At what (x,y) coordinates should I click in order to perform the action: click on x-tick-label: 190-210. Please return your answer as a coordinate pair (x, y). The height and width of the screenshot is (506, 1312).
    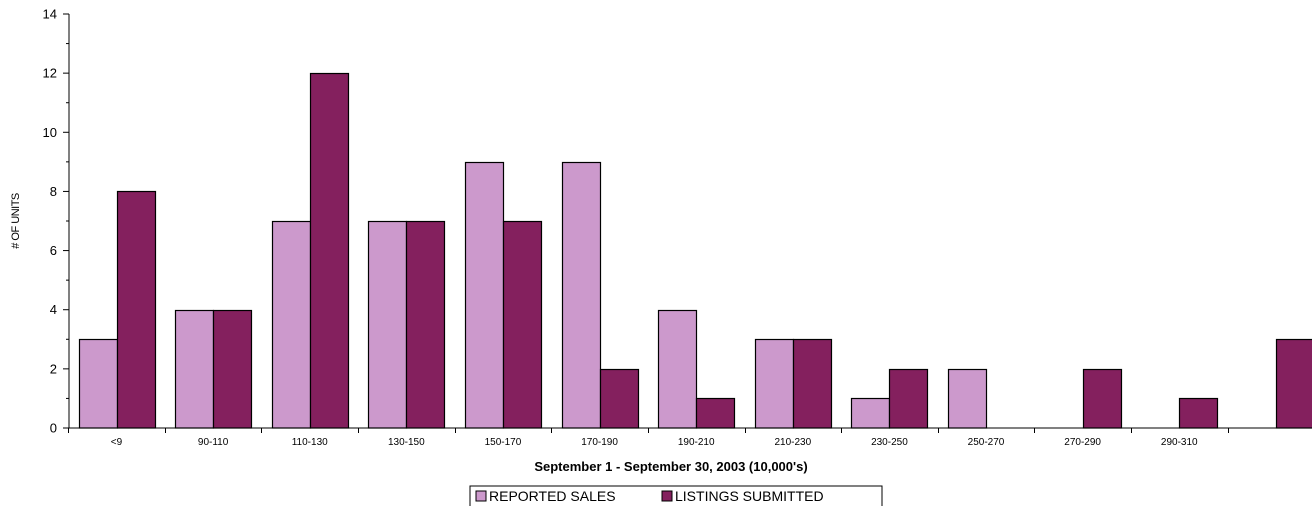
    Looking at the image, I should click on (696, 442).